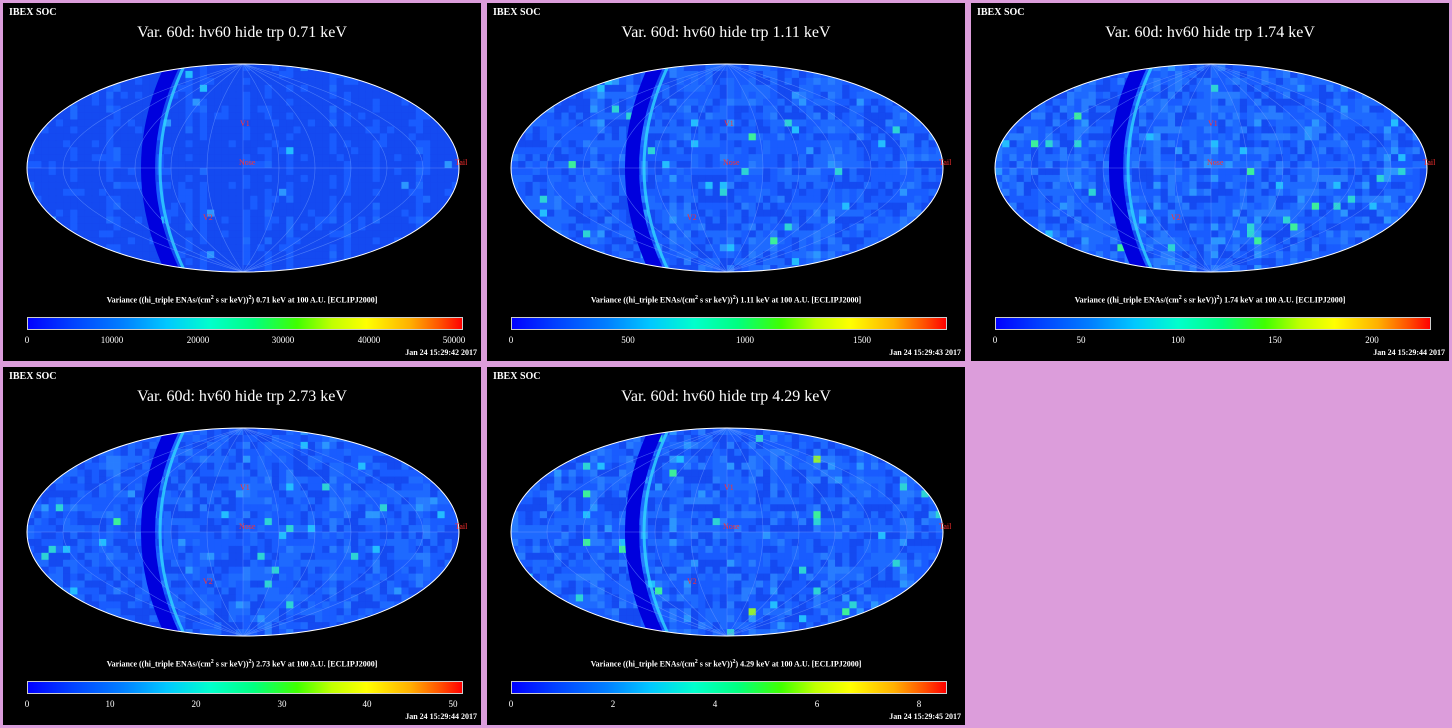 The image size is (1452, 728). Describe the element at coordinates (1210, 32) in the screenshot. I see `panel-title: Var. 60d: hv60 hide trp 1.74 keV` at that location.